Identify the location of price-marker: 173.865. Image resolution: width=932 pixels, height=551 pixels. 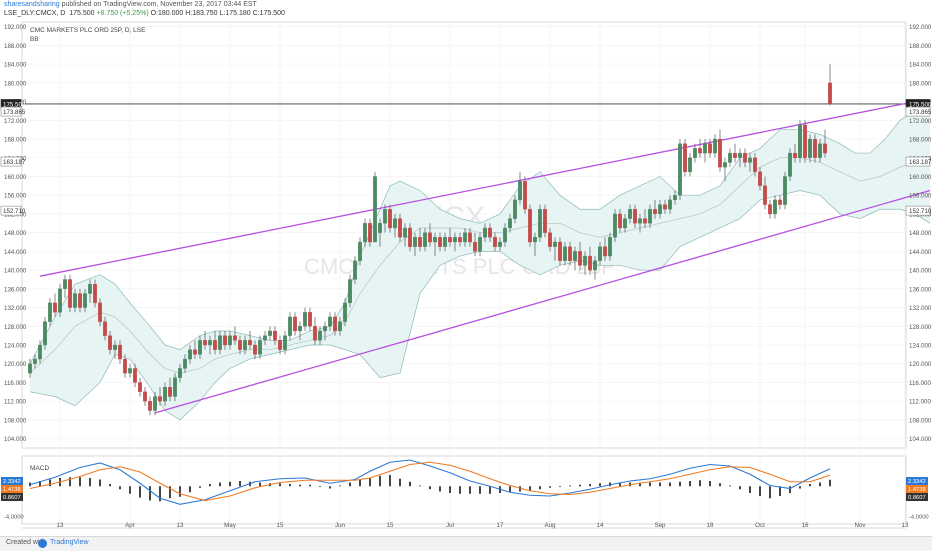
(918, 111).